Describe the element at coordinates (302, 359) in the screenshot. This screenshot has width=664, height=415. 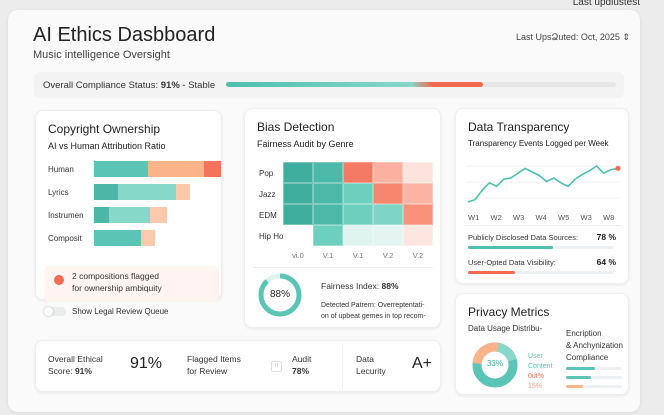
I see `audit-label: Audit` at that location.